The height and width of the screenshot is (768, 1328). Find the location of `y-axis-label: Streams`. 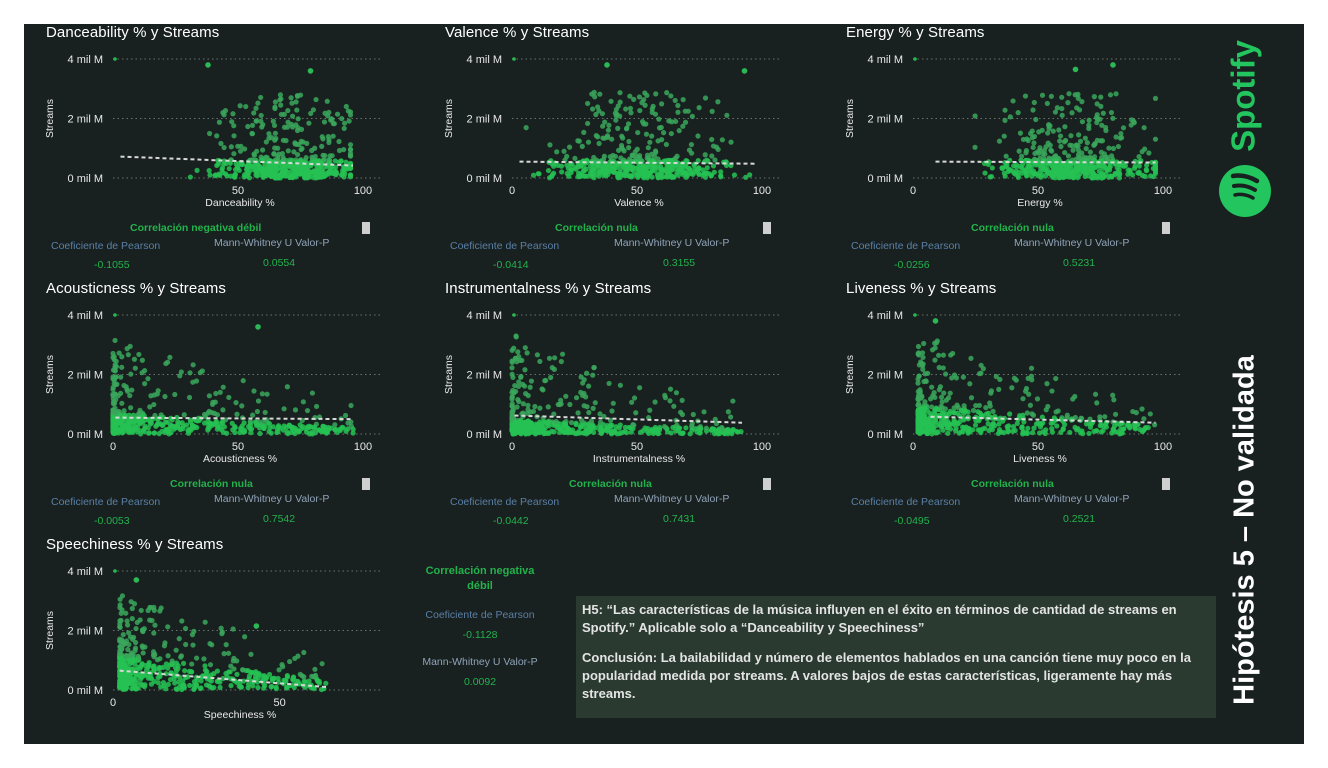

y-axis-label: Streams is located at coordinates (50, 630).